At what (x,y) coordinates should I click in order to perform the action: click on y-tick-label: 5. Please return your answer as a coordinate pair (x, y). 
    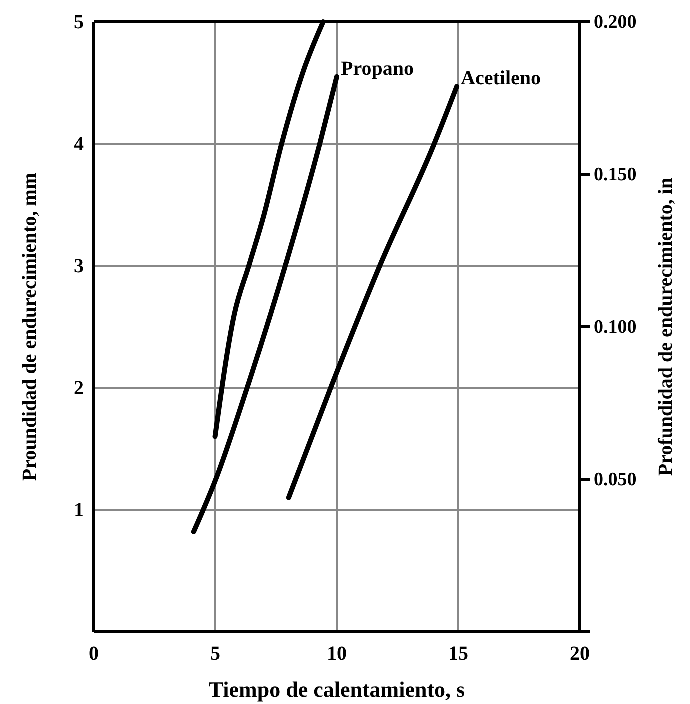
    Looking at the image, I should click on (79, 22).